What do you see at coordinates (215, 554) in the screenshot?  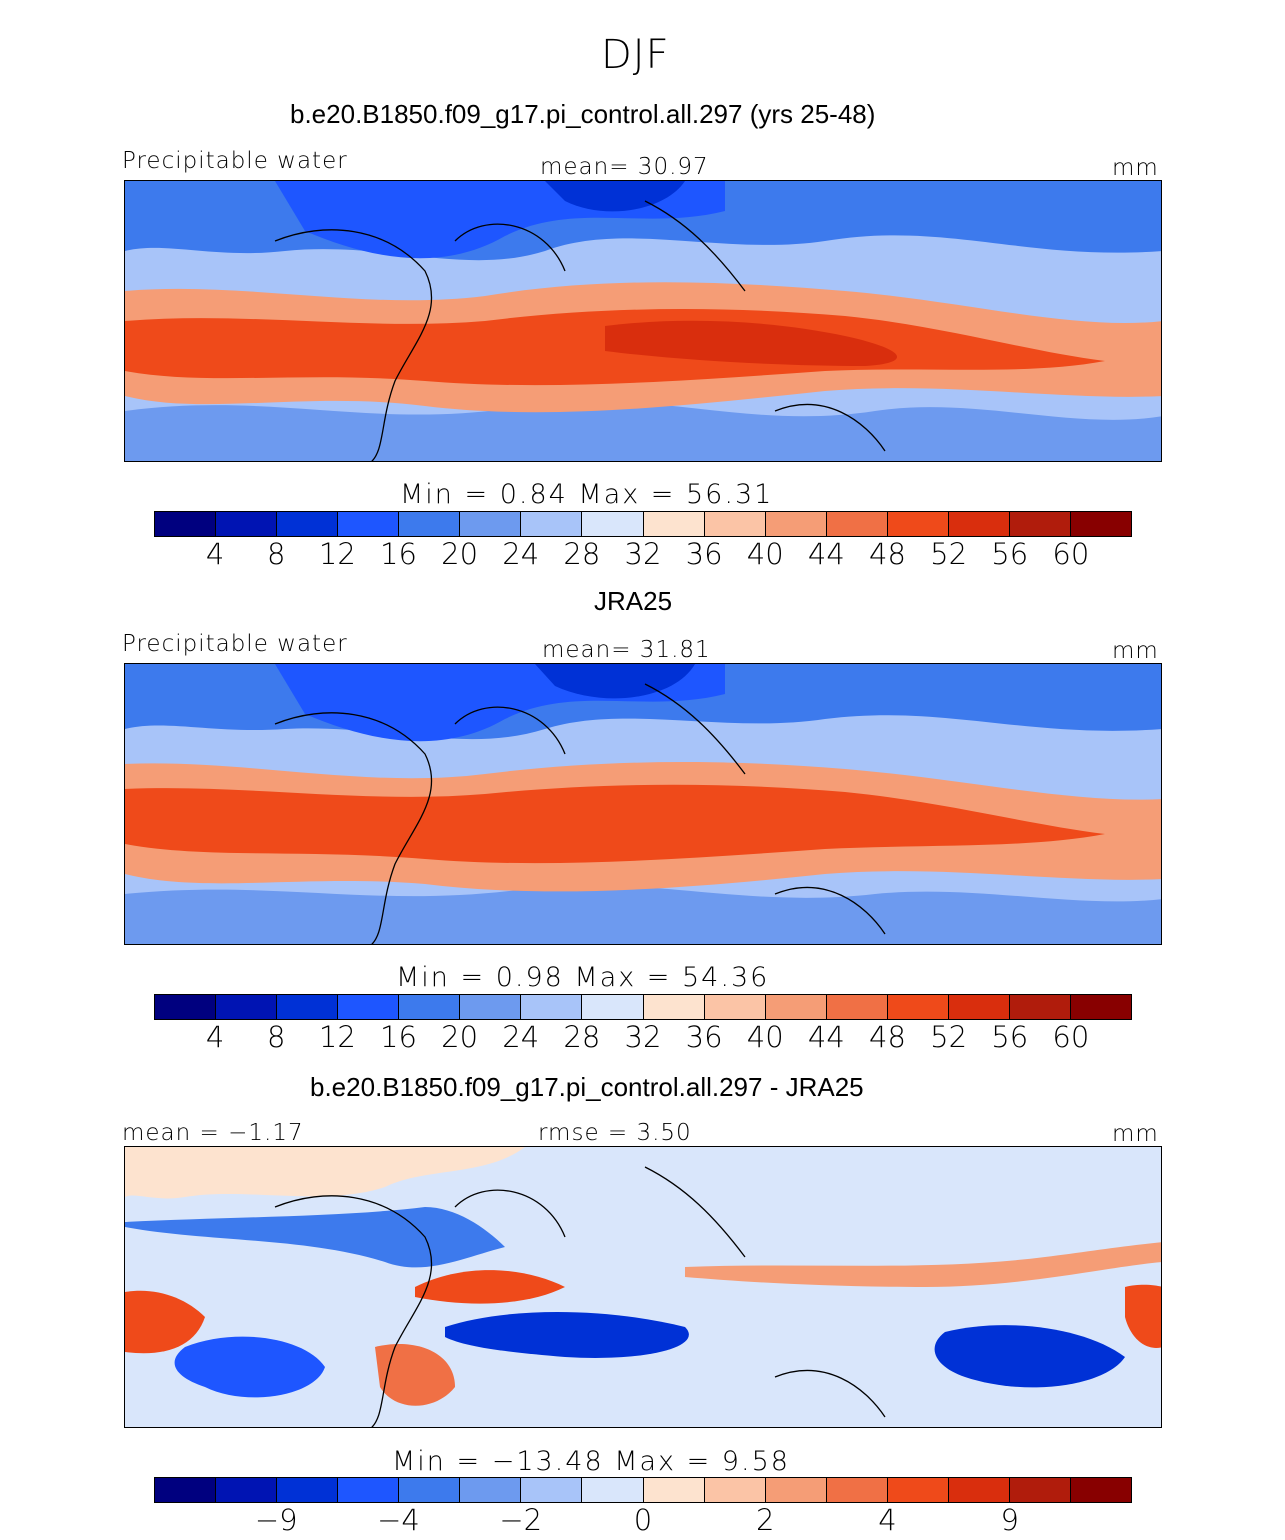 I see `ticks1-tick-label: 4` at bounding box center [215, 554].